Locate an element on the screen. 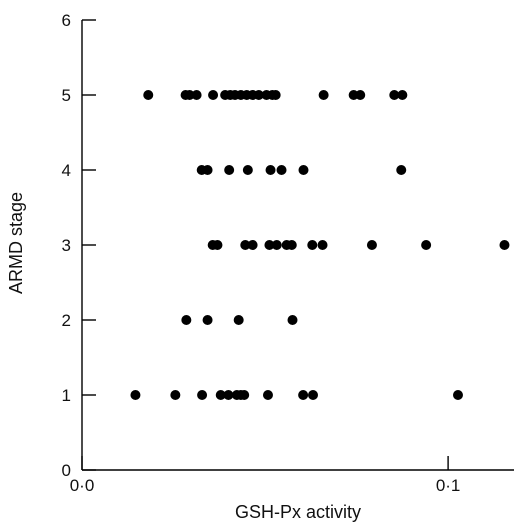  y-tick-label: 0 is located at coordinates (66, 470).